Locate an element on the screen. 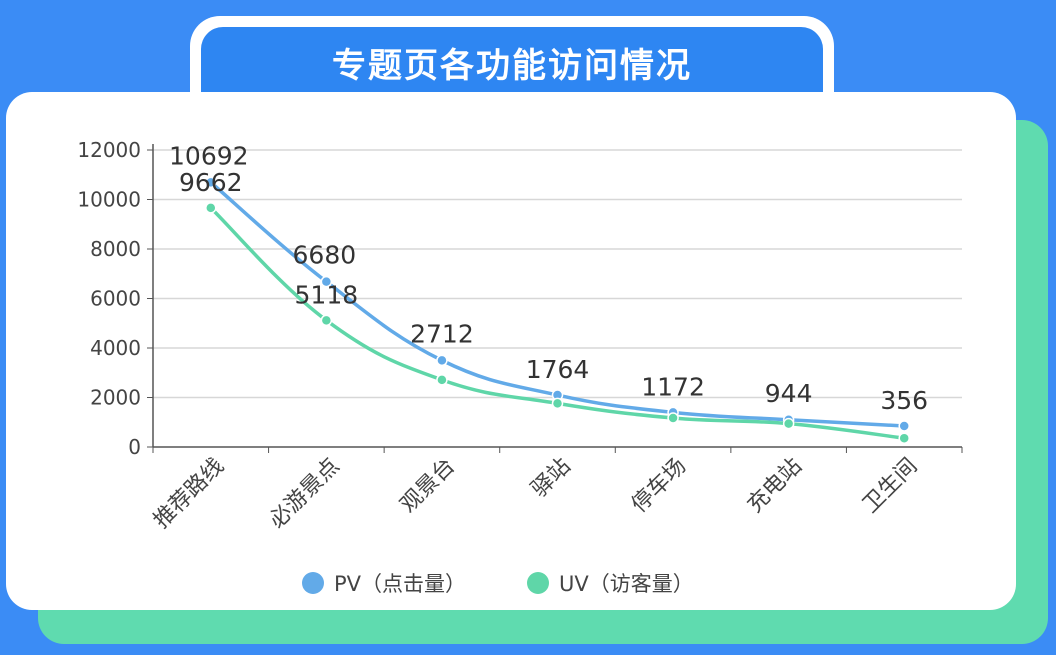  legend-uv-label: UV（访客量） is located at coordinates (626, 584).